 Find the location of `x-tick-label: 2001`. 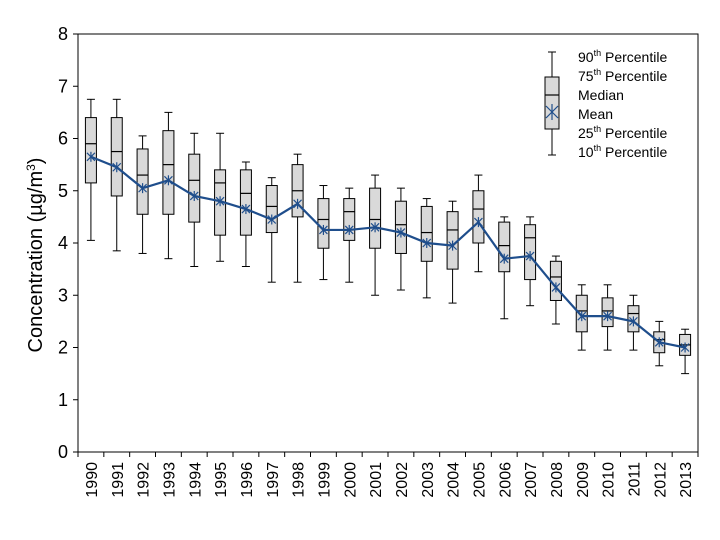

x-tick-label: 2001 is located at coordinates (376, 480).